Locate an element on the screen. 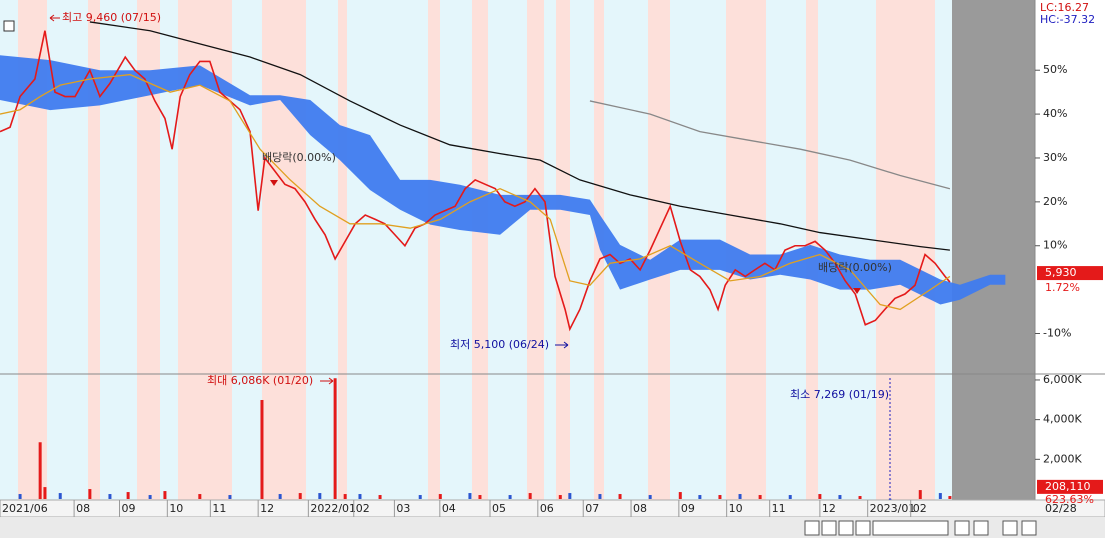 The width and height of the screenshot is (1105, 538). last-volume: 208,110 is located at coordinates (1068, 486).